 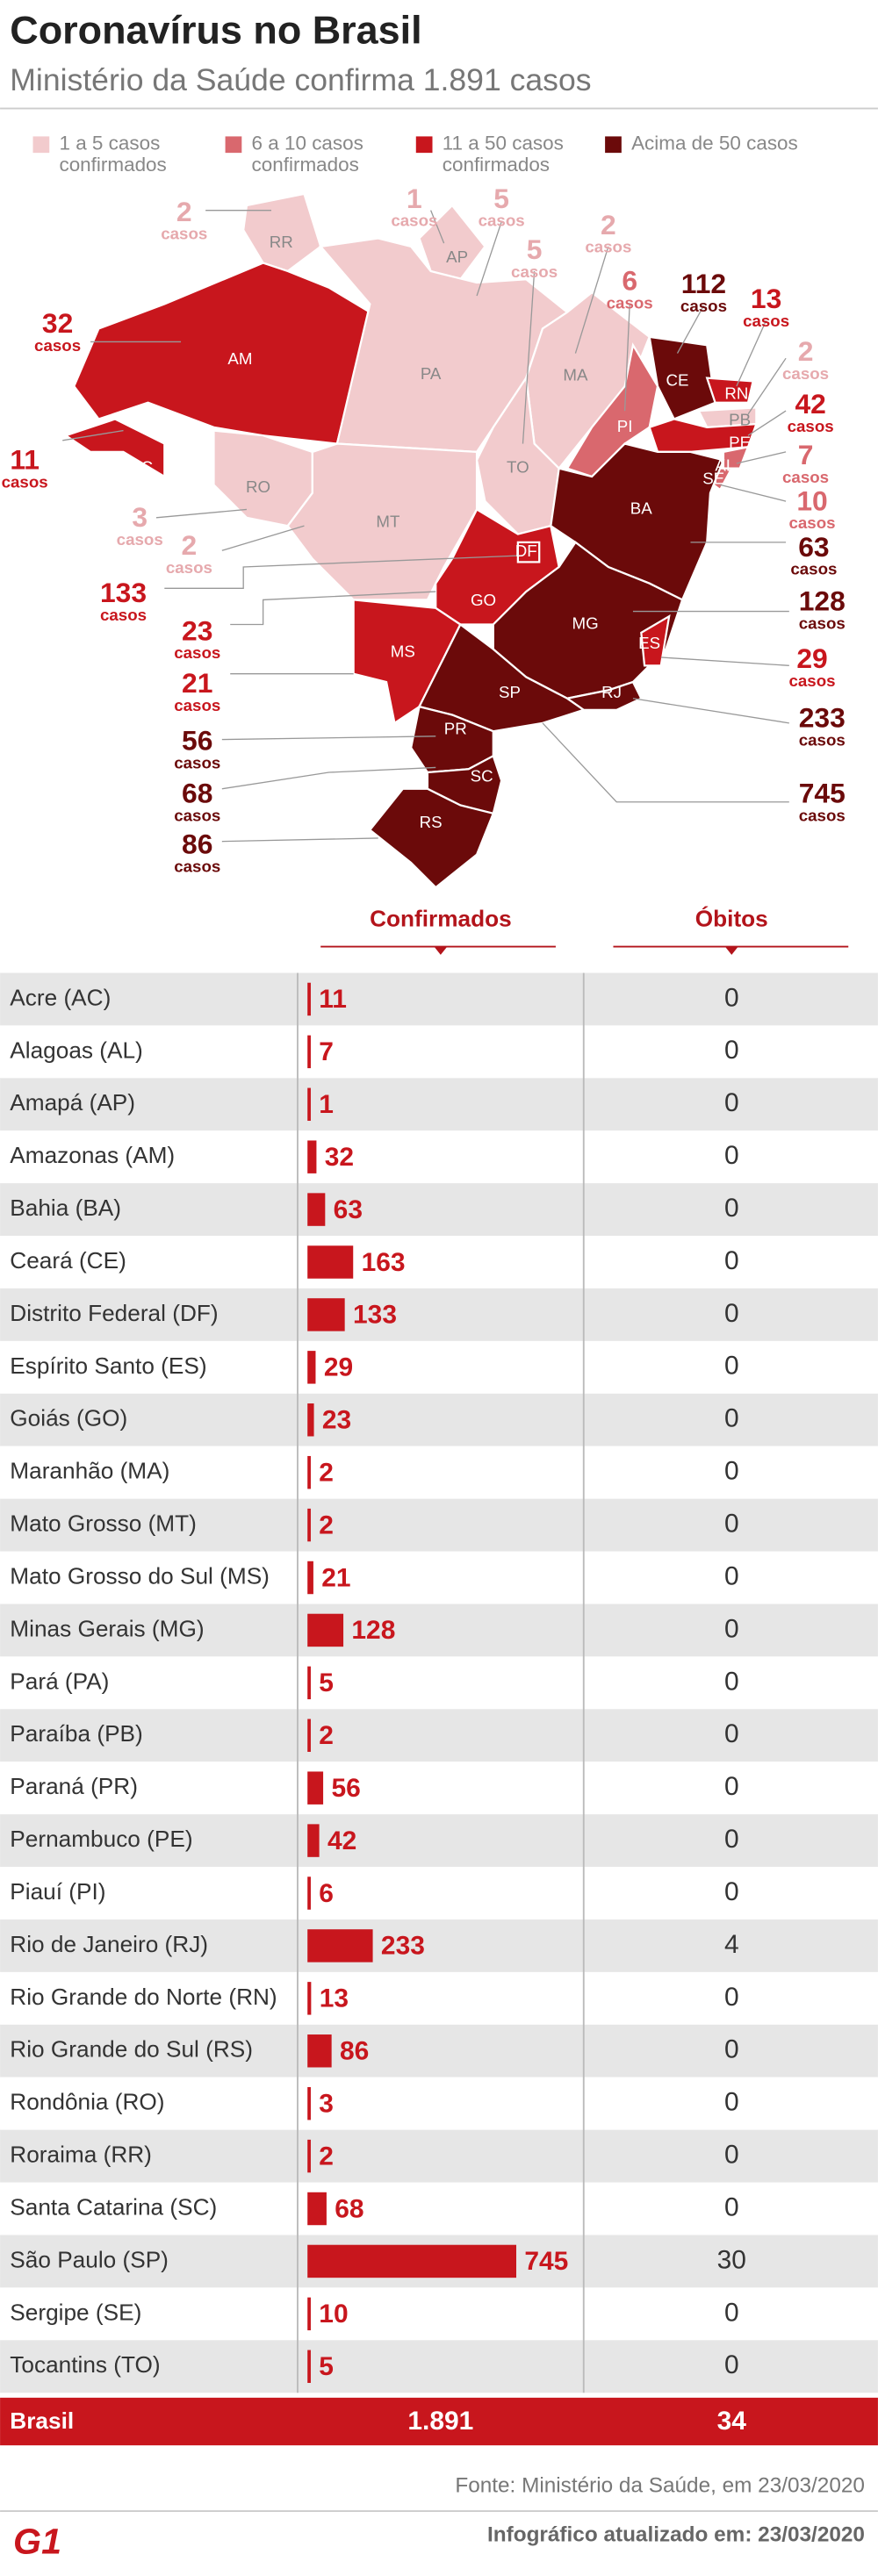 What do you see at coordinates (124, 592) in the screenshot?
I see `callout-value: 133` at bounding box center [124, 592].